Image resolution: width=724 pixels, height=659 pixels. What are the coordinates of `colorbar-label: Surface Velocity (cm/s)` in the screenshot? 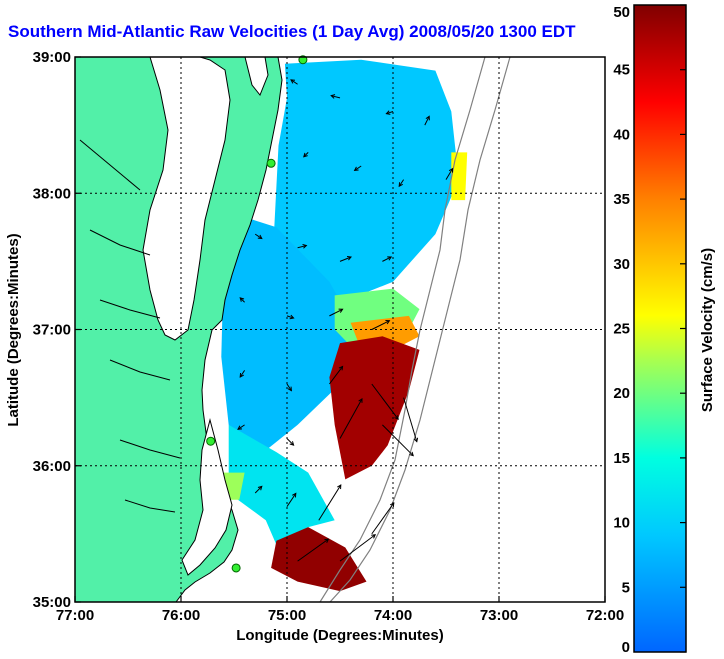 It's located at (707, 330).